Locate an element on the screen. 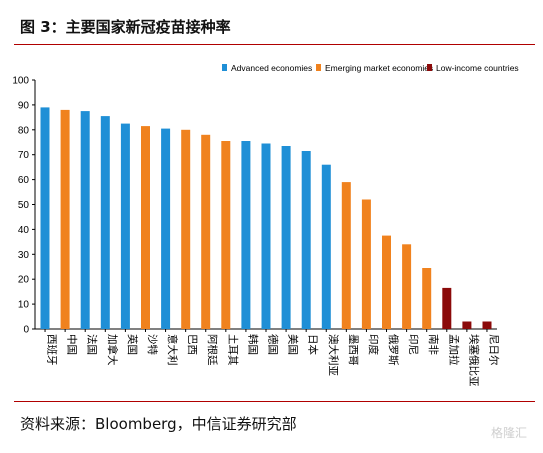 The image size is (543, 453). x-tick-label: 德国 is located at coordinates (273, 344).